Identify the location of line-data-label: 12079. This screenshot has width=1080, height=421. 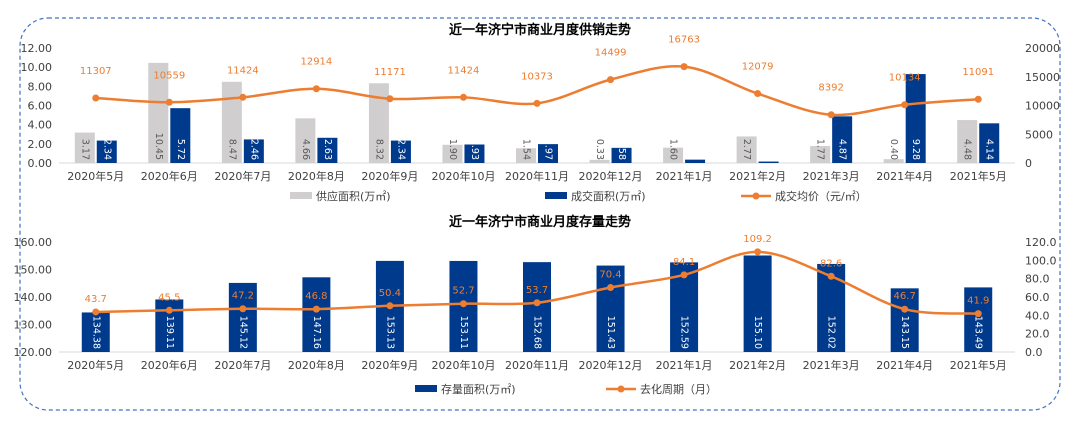
(758, 67).